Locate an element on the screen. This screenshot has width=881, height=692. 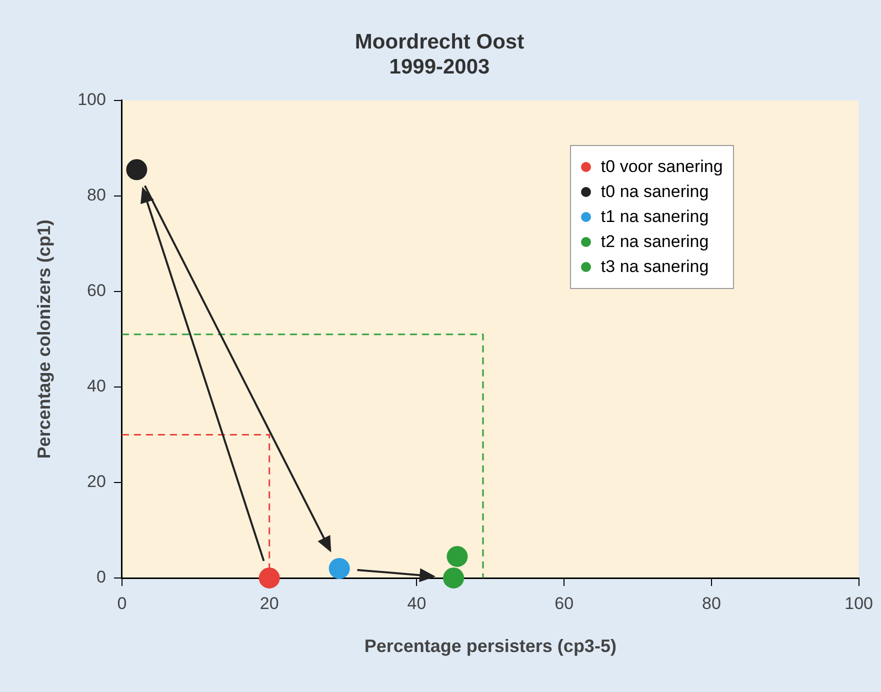
x-tick-label: 40 is located at coordinates (416, 603).